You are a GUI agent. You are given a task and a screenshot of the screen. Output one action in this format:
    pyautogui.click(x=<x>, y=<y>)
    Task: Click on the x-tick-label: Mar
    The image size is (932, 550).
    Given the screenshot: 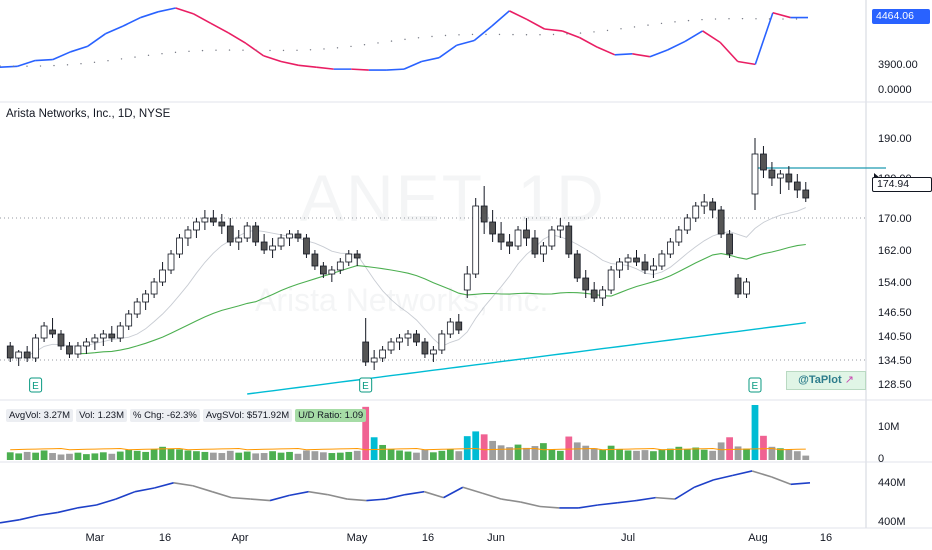 What is the action you would take?
    pyautogui.click(x=95, y=538)
    